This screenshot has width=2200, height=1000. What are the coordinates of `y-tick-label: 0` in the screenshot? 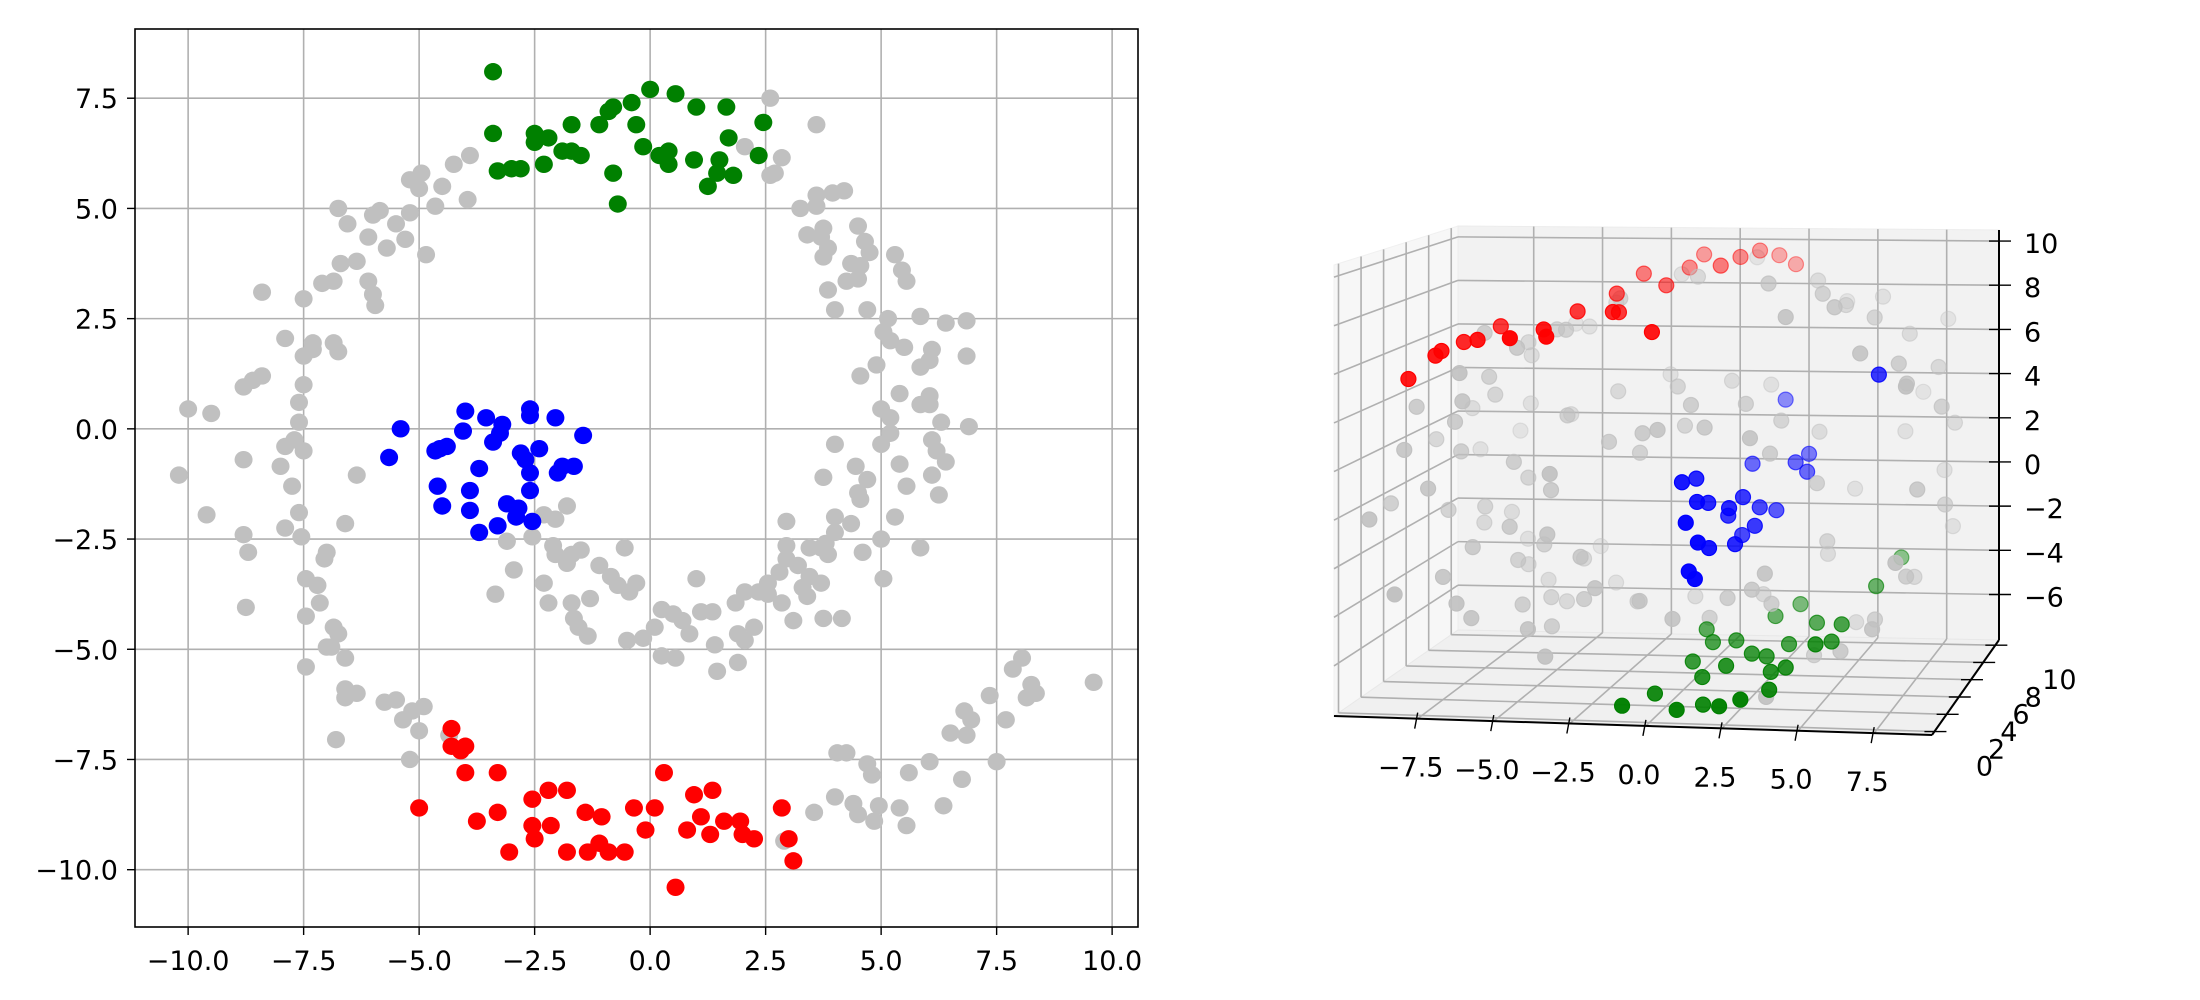 It's located at (1984, 767).